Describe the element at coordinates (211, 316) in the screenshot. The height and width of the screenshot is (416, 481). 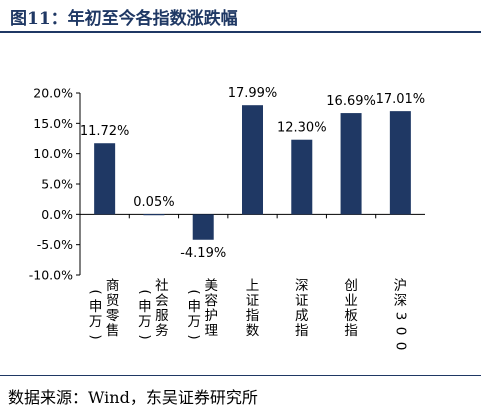
I see `category-char: 护` at that location.